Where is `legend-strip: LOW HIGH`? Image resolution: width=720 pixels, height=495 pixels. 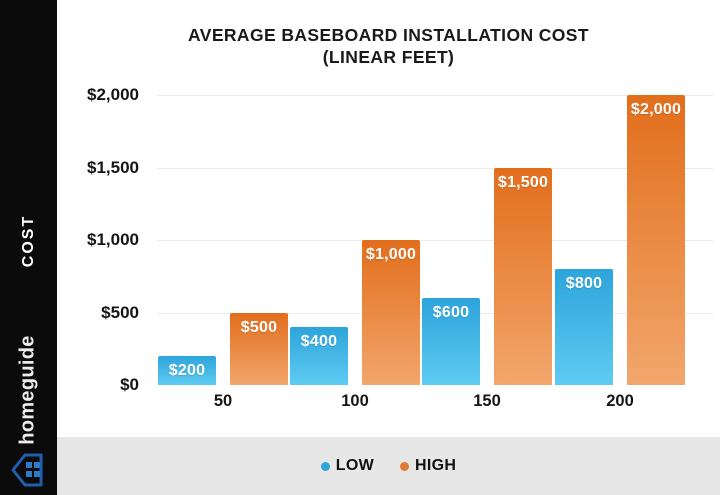
legend-strip: LOW HIGH is located at coordinates (388, 466).